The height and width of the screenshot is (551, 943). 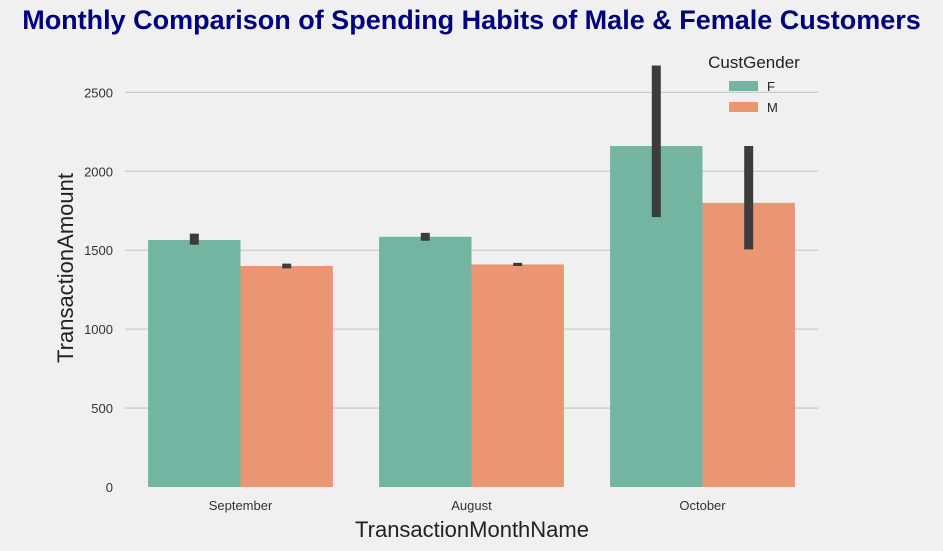 What do you see at coordinates (109, 487) in the screenshot?
I see `y-tick-label: 0` at bounding box center [109, 487].